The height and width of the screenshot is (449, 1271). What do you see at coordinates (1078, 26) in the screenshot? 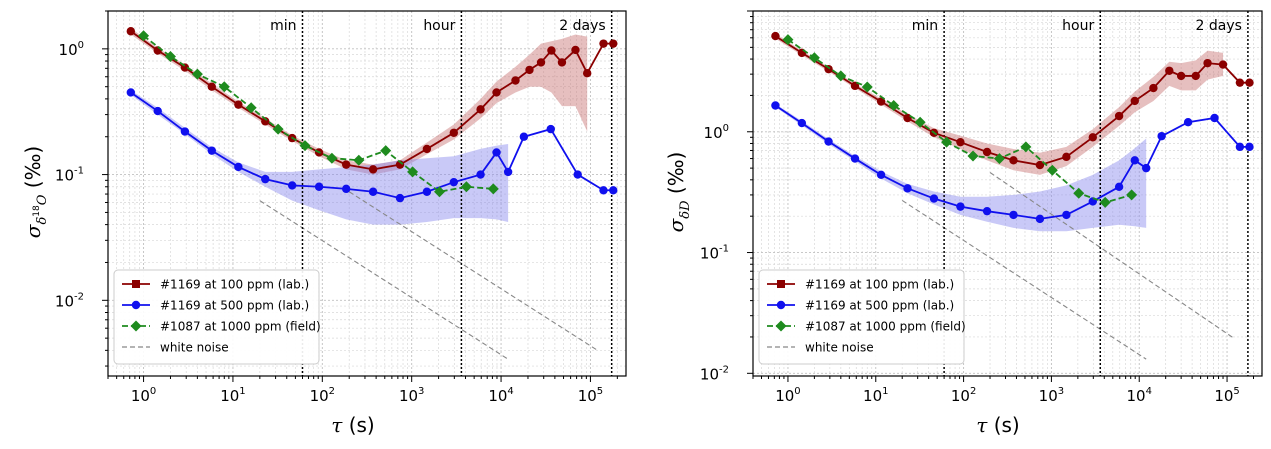
I see `vline-label: hour` at bounding box center [1078, 26].